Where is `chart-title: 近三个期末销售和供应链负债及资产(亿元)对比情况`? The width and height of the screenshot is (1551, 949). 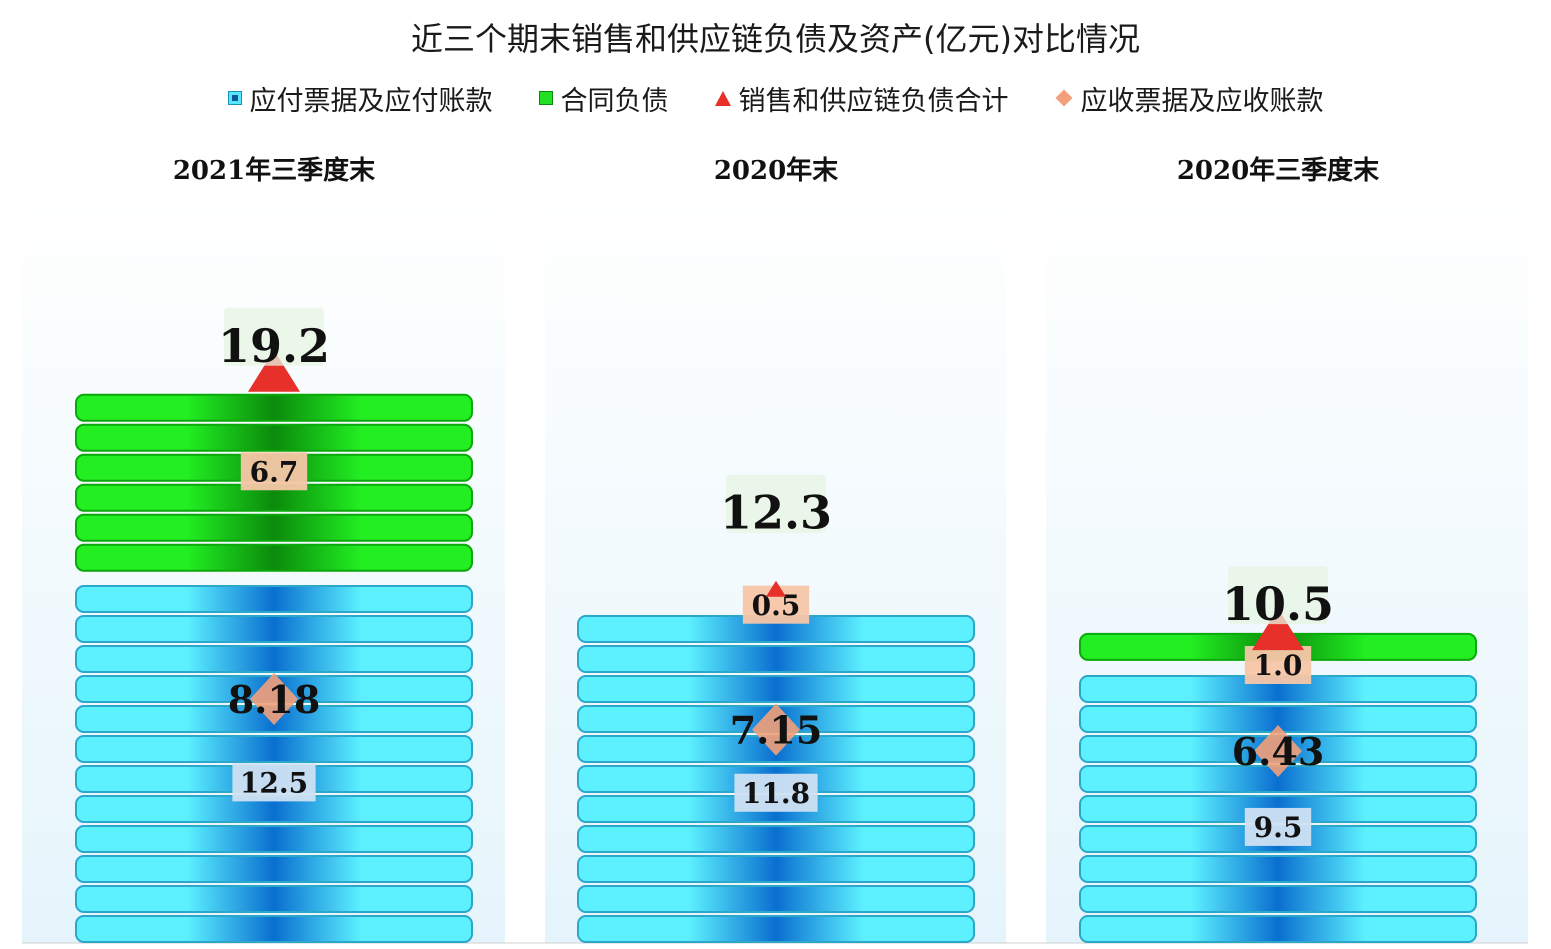 chart-title: 近三个期末销售和供应链负债及资产(亿元)对比情况 is located at coordinates (775, 39).